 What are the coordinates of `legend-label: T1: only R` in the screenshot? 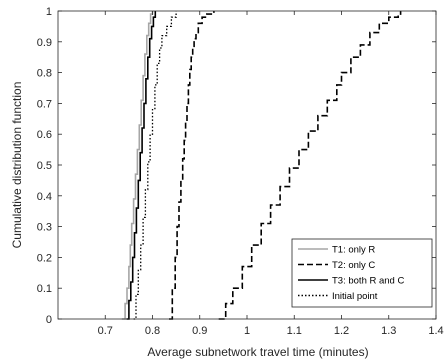 It's located at (353, 250).